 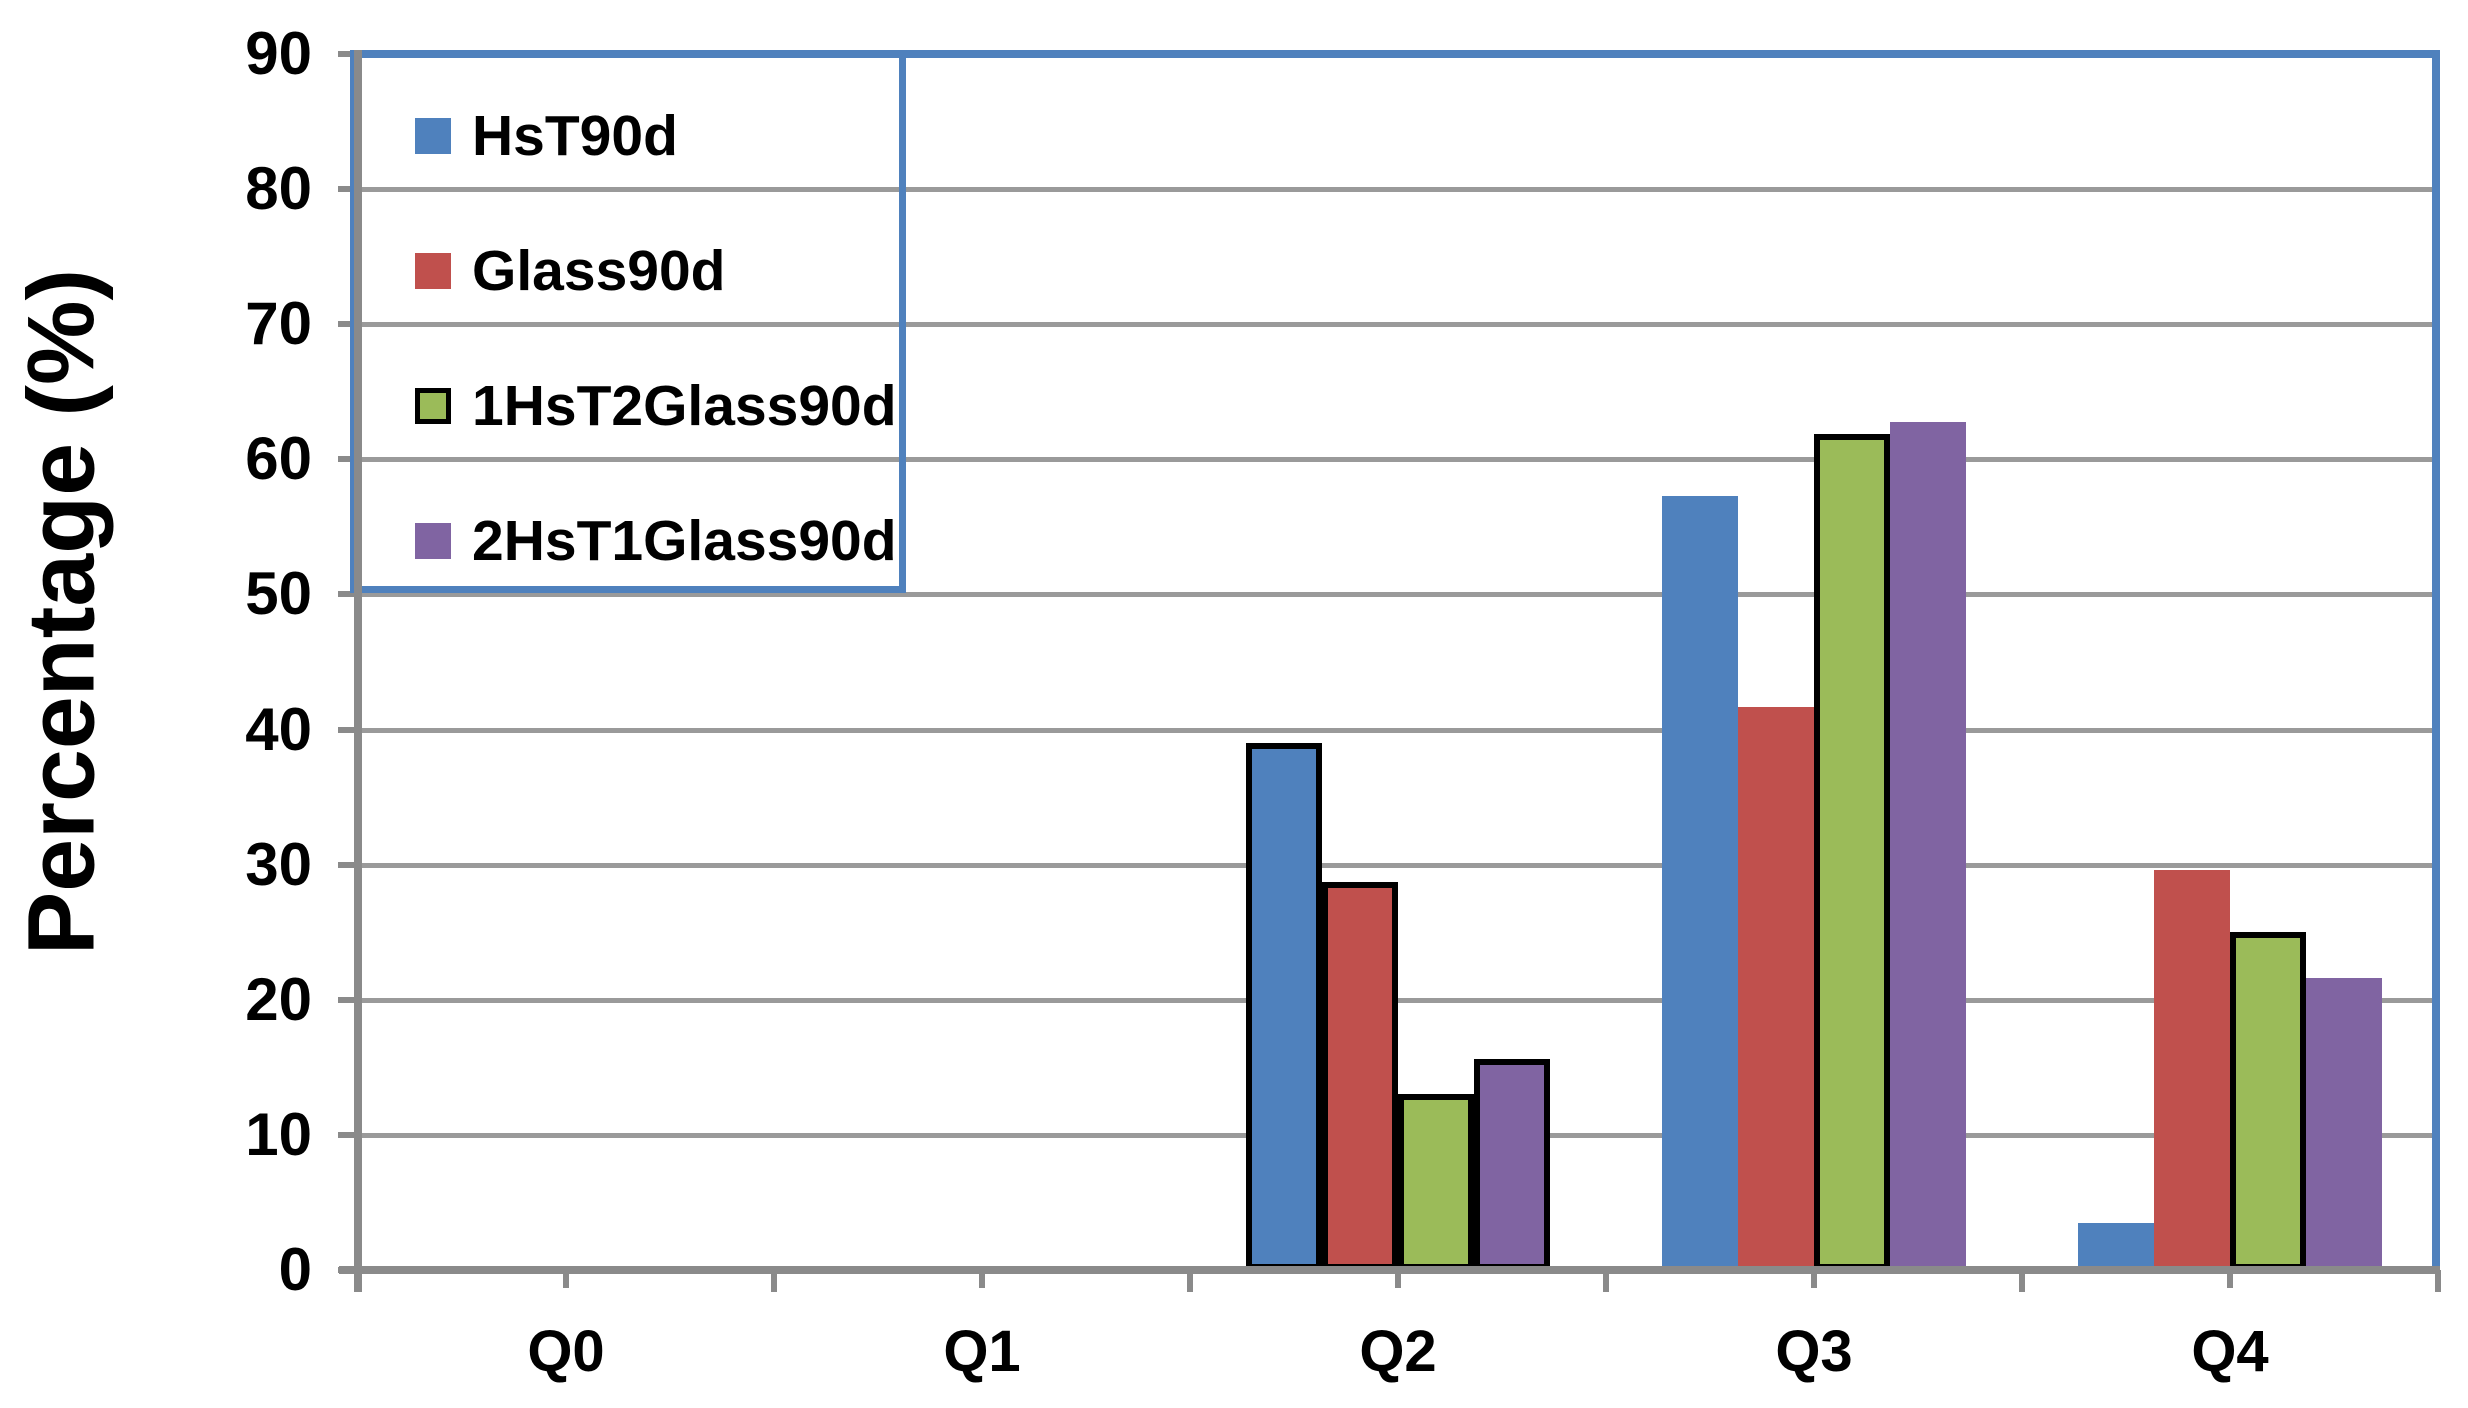 I want to click on legend-item-HsT90d: HsT90d, so click(x=546, y=136).